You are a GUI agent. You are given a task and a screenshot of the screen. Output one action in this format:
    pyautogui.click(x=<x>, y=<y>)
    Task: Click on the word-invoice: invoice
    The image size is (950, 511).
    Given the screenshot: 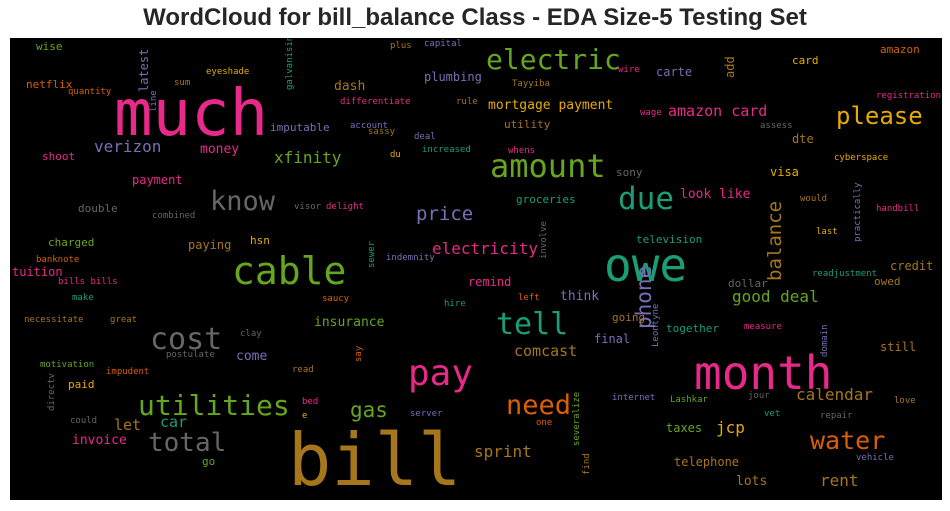 What is the action you would take?
    pyautogui.click(x=99, y=440)
    